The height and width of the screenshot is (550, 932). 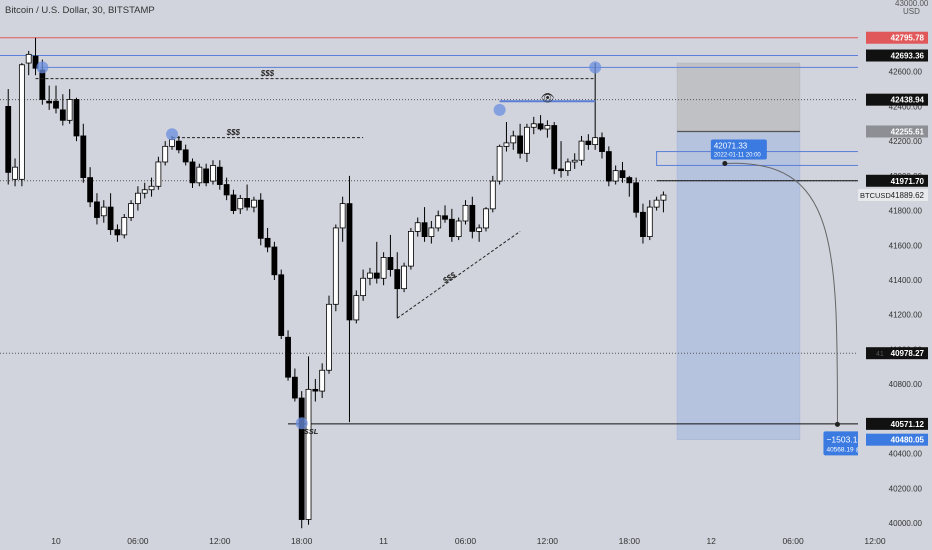 I want to click on zone-bottom-badge: 40480.05, so click(x=908, y=440).